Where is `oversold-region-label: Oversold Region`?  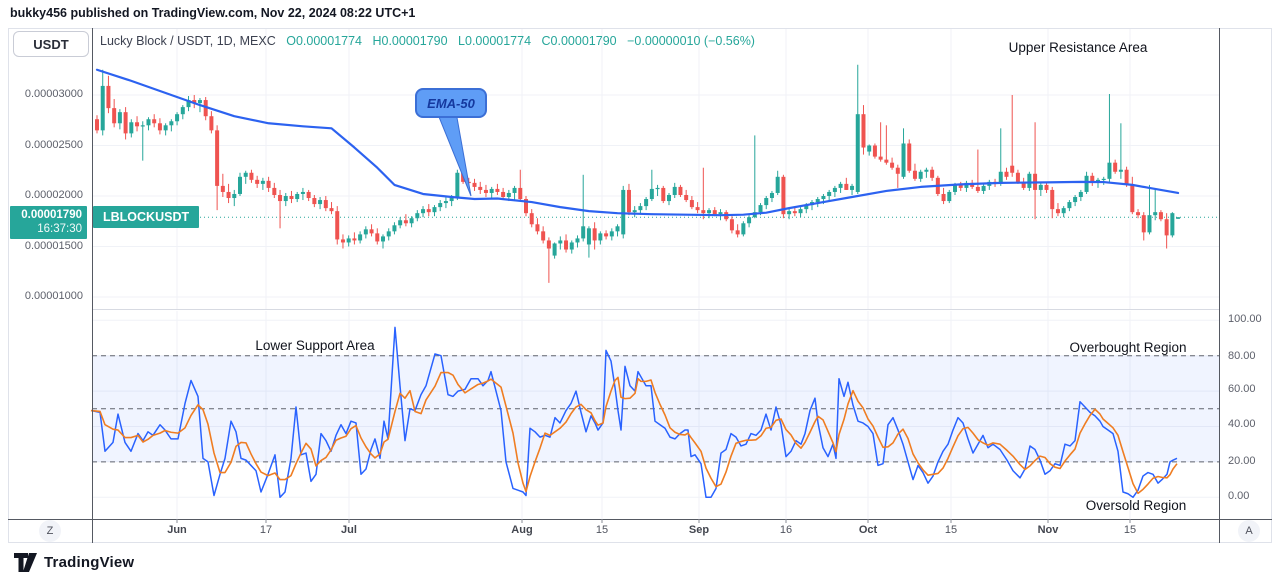 oversold-region-label: Oversold Region is located at coordinates (1136, 505).